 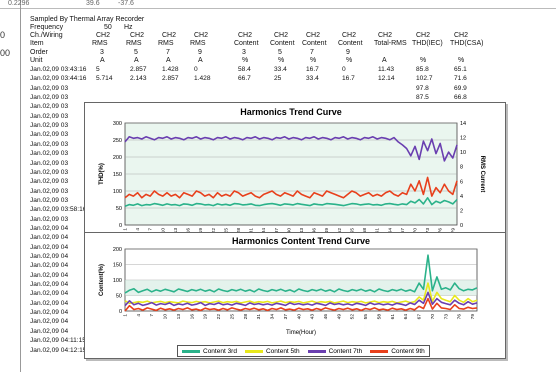 What do you see at coordinates (98, 69) in the screenshot?
I see `row-cell: 5` at bounding box center [98, 69].